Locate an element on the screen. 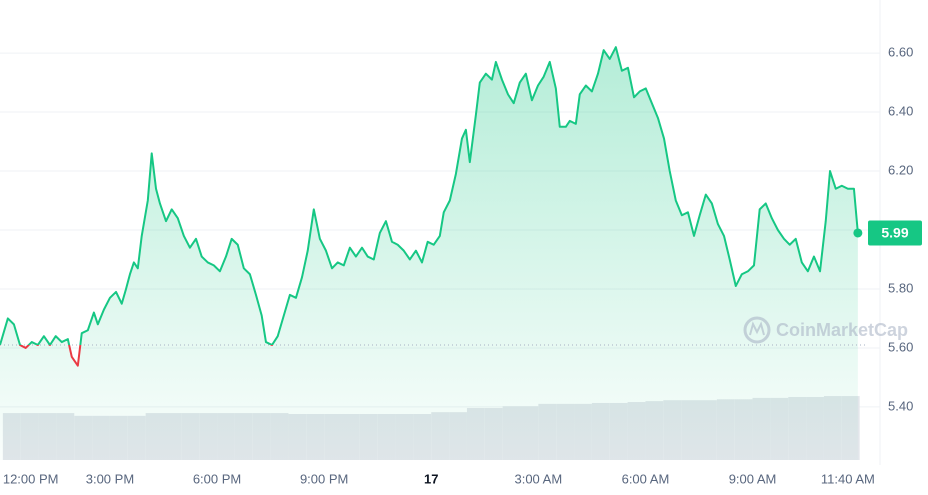  x-tick-label: 6:00 PM is located at coordinates (217, 478).